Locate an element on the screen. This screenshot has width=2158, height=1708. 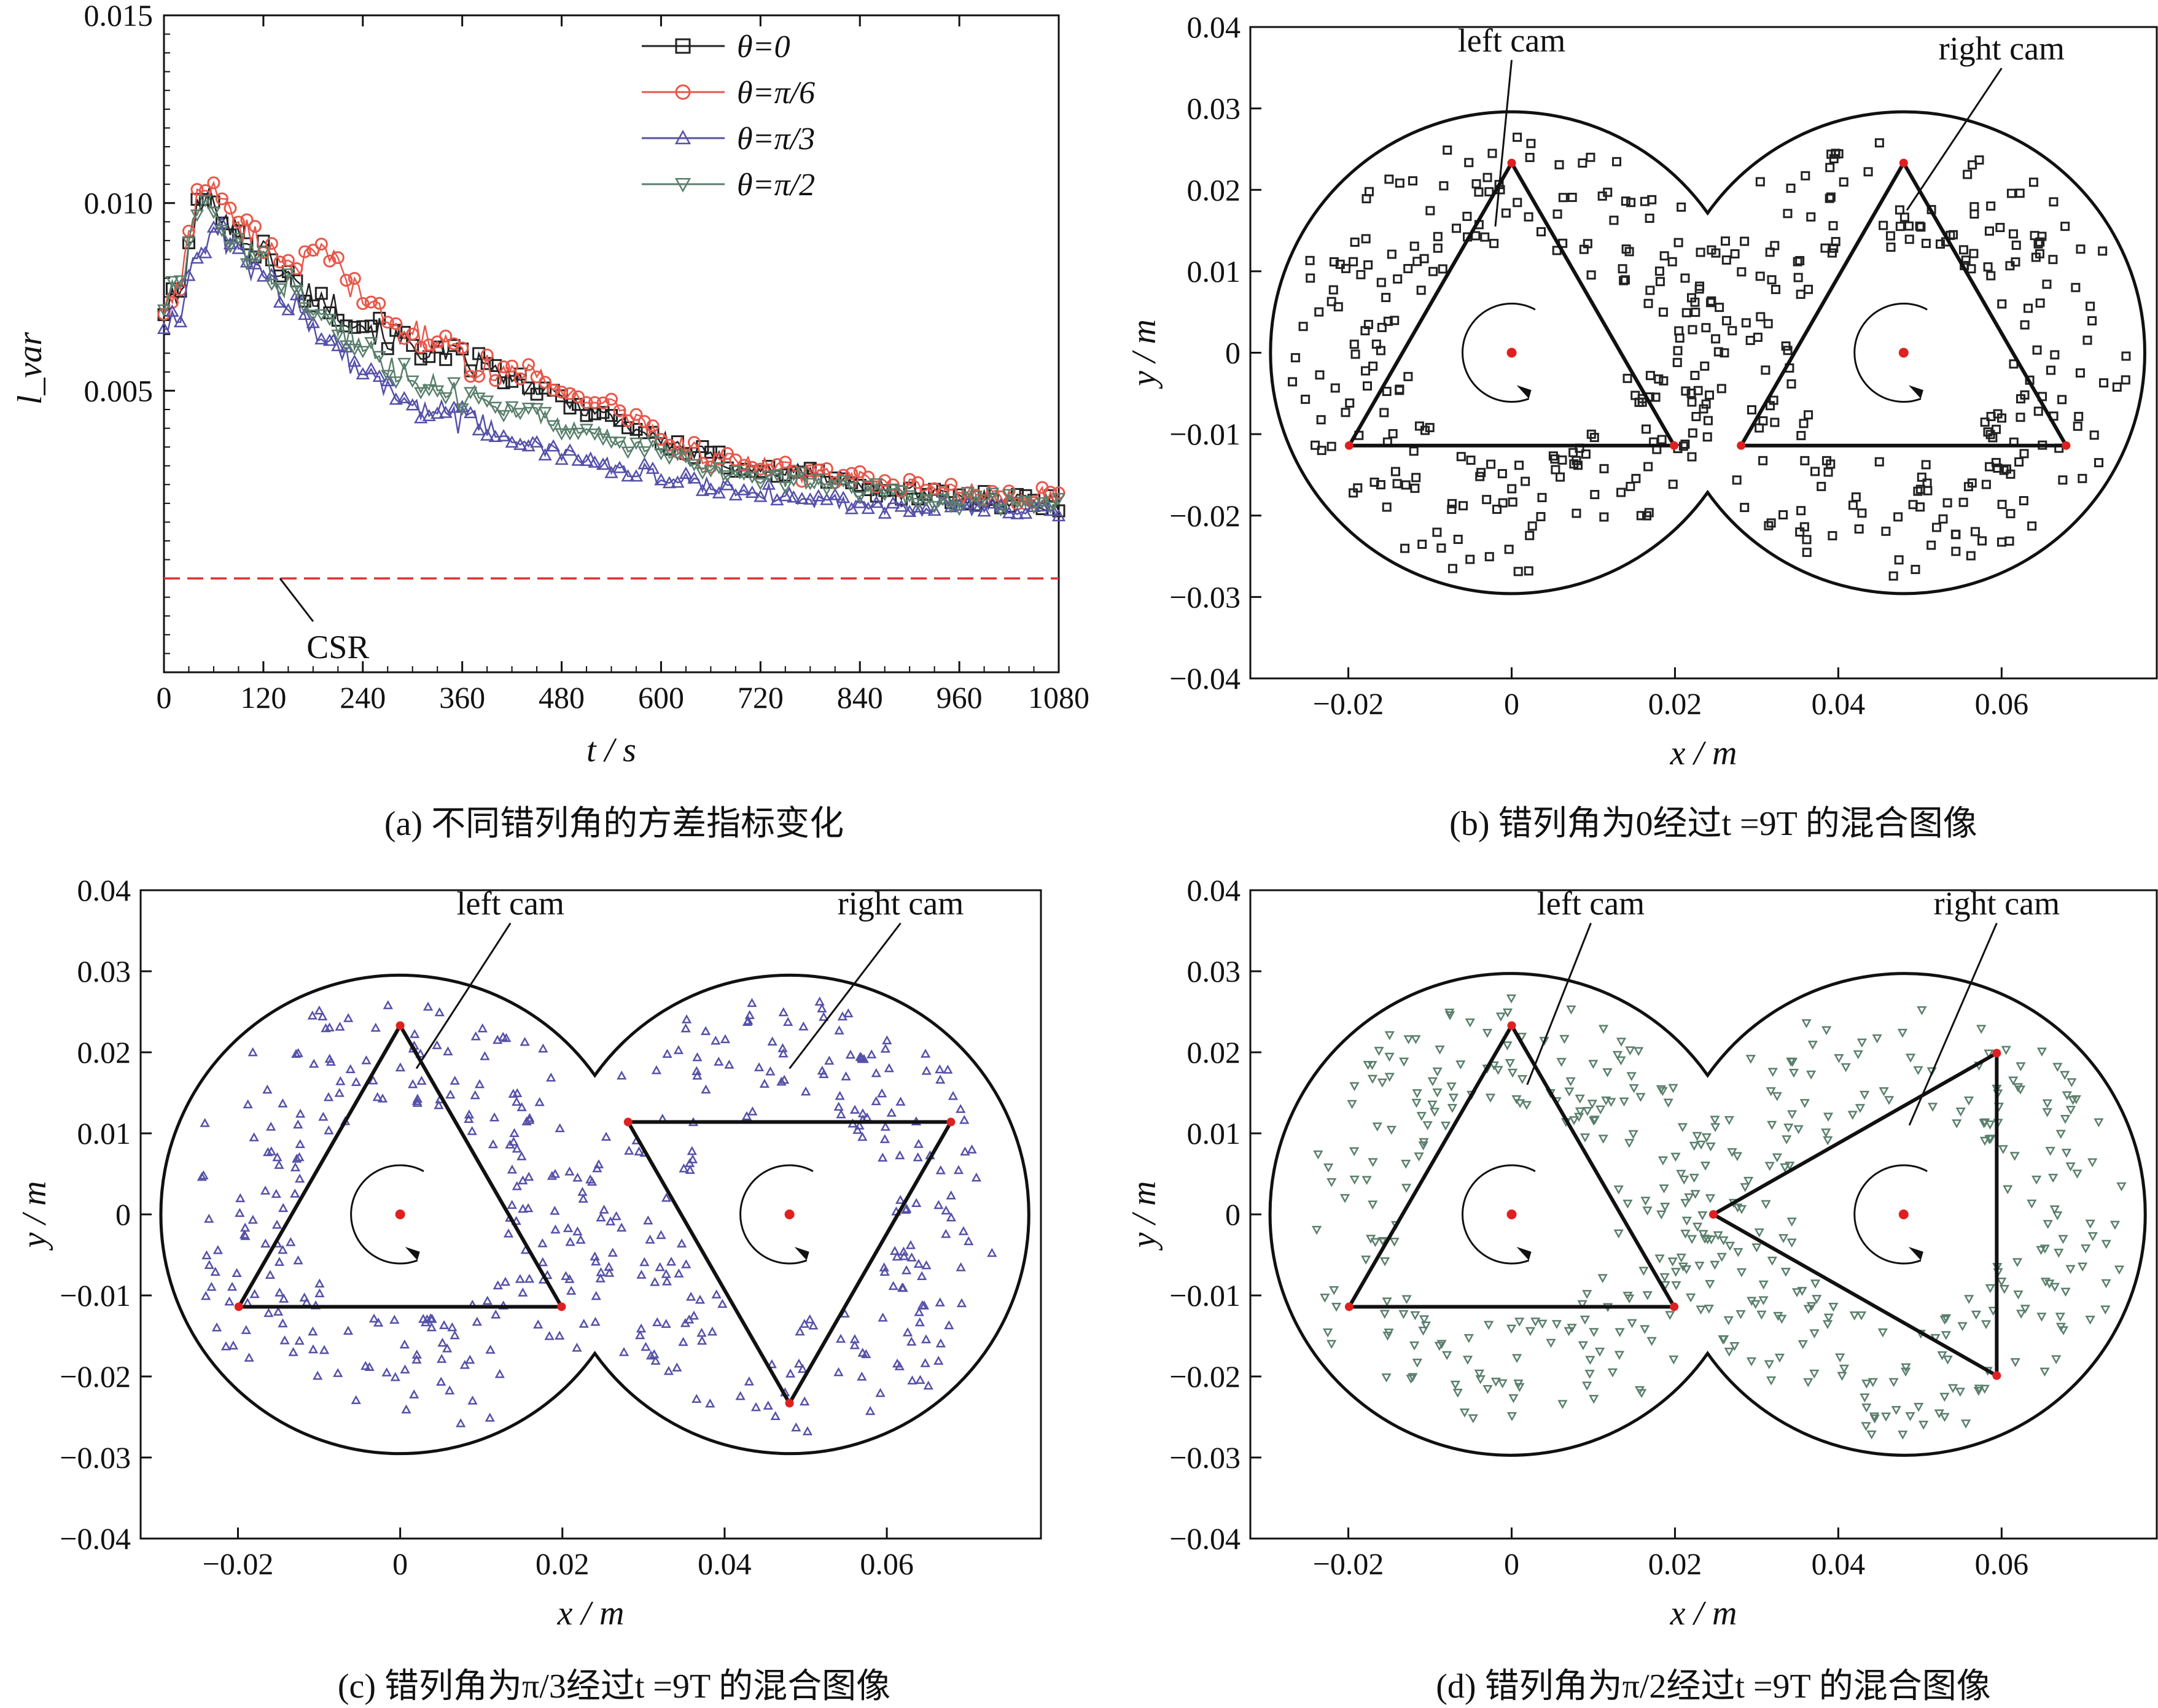
y-tick-label: 0.01 is located at coordinates (1214, 271).